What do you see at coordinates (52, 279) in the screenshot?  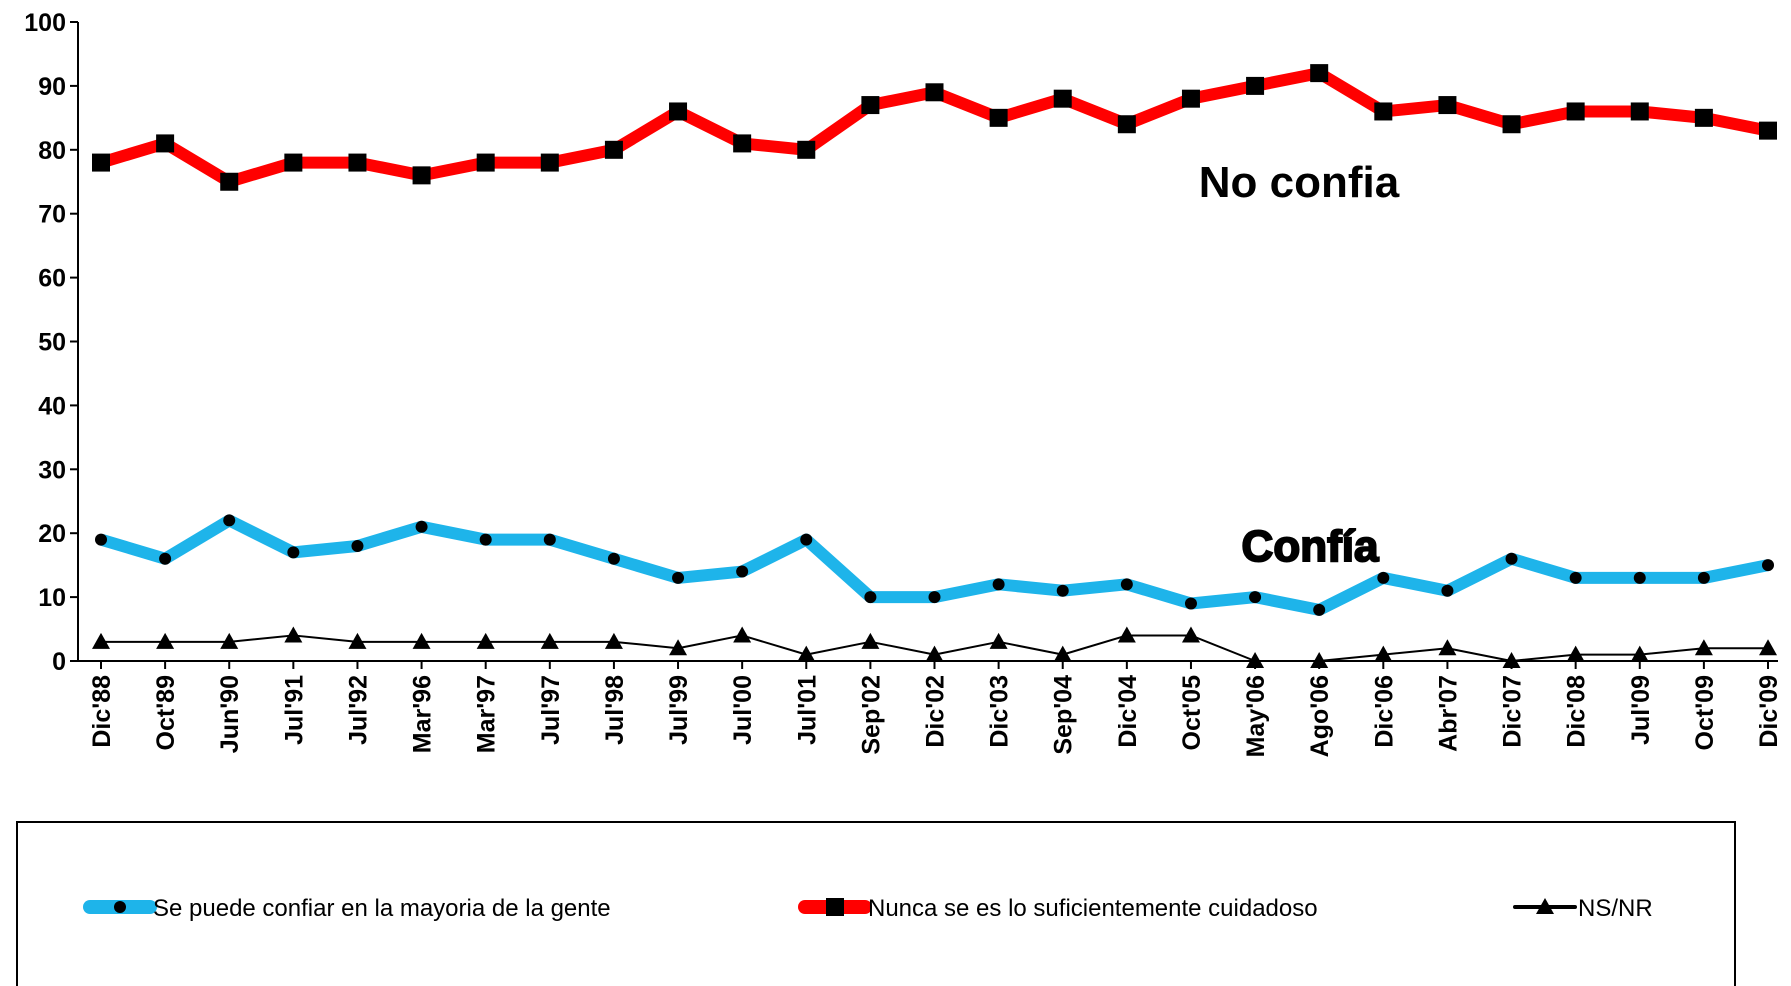 I see `y-tick-label: 60` at bounding box center [52, 279].